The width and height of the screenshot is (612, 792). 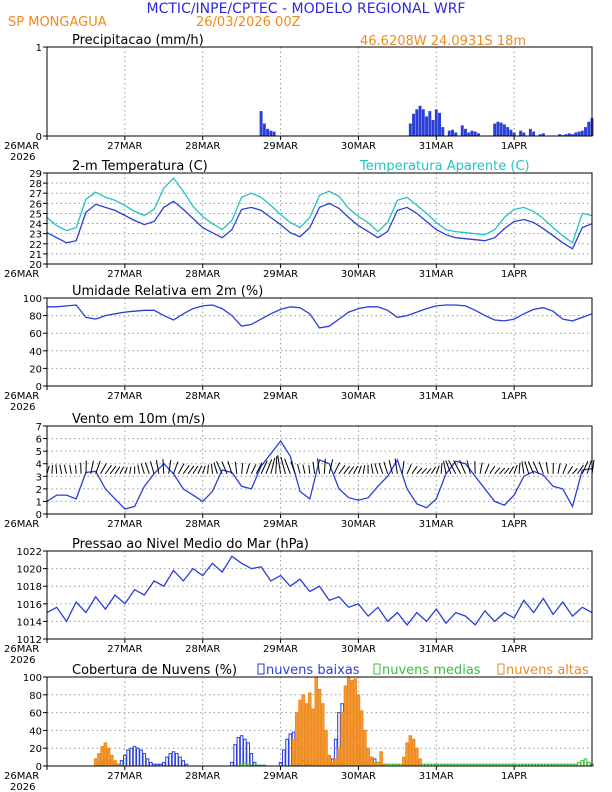 What do you see at coordinates (35, 749) in the screenshot?
I see `y-tick-label: 20` at bounding box center [35, 749].